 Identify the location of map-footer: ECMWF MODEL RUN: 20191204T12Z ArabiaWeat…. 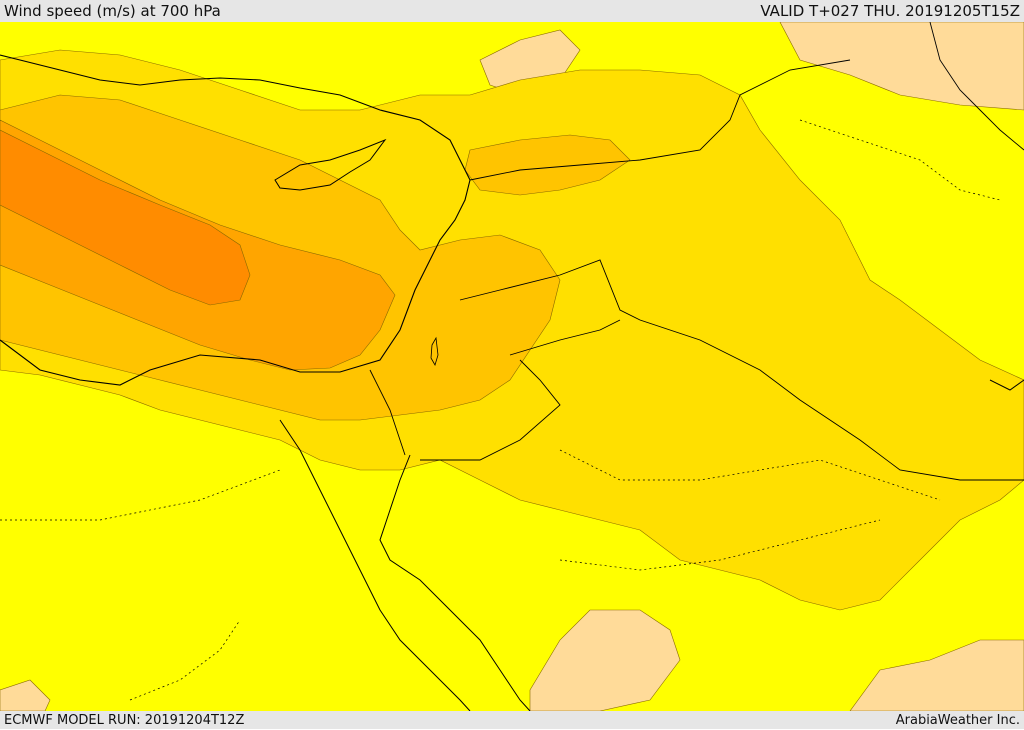
(512, 720).